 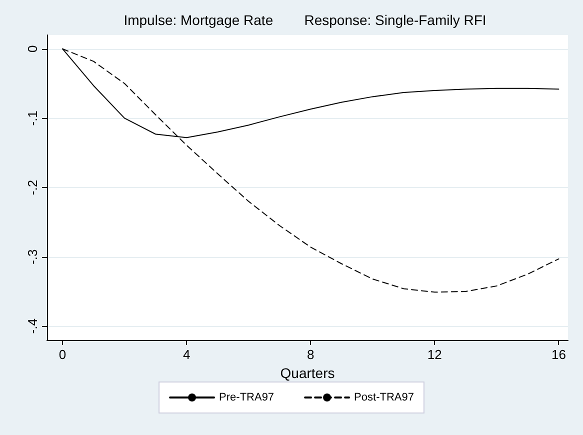 What do you see at coordinates (558, 354) in the screenshot?
I see `x-tick-label: 16` at bounding box center [558, 354].